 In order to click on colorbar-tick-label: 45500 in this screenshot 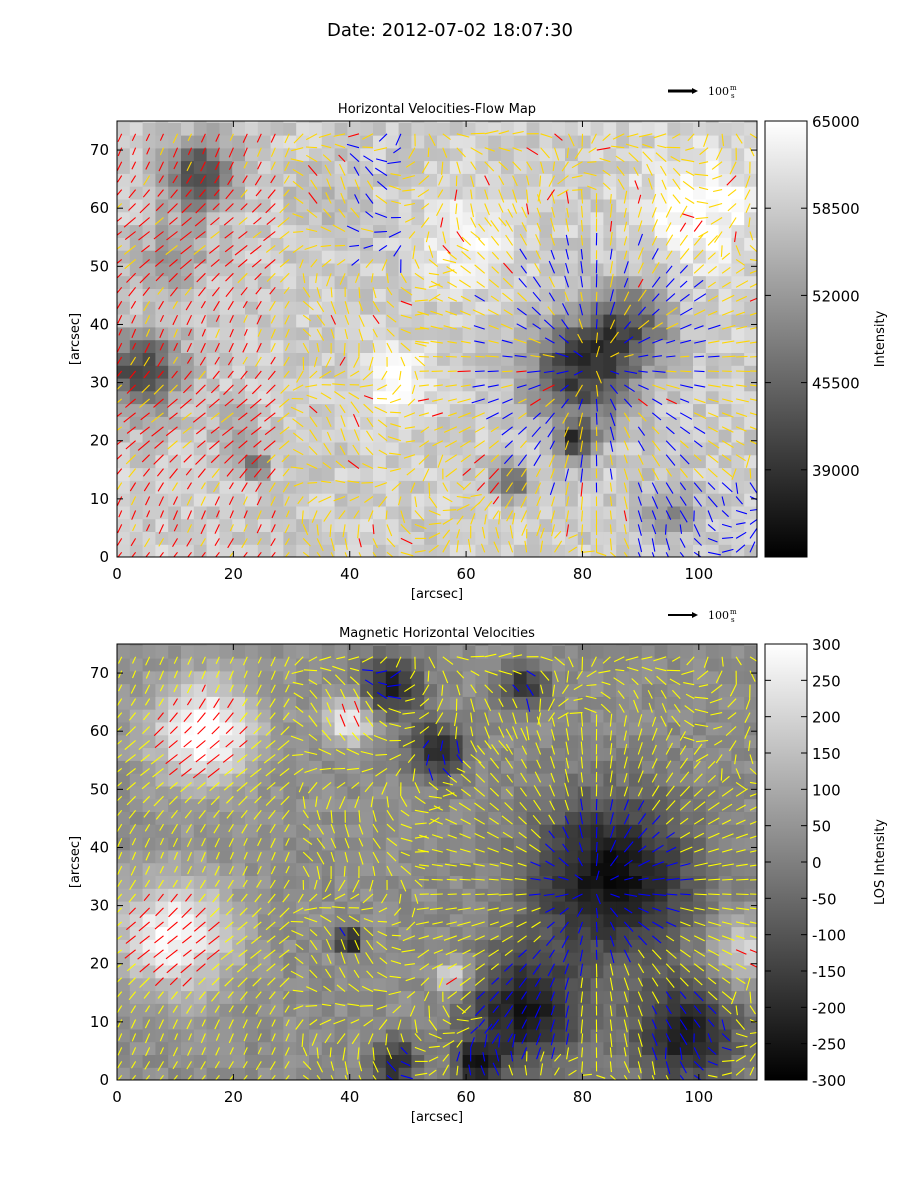, I will do `click(836, 384)`.